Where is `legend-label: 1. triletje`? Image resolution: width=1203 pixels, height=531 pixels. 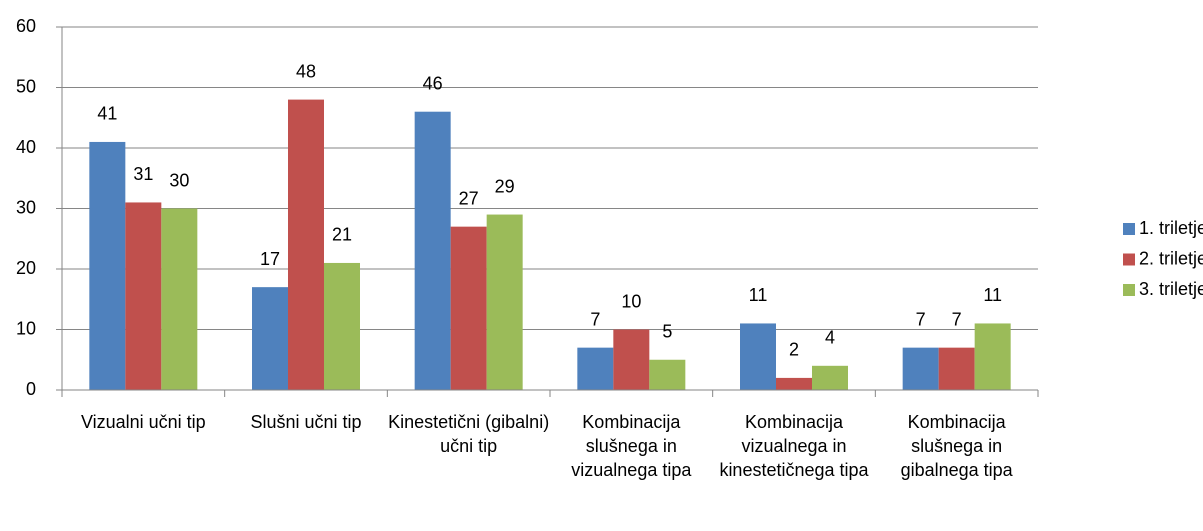 legend-label: 1. triletje is located at coordinates (1171, 228).